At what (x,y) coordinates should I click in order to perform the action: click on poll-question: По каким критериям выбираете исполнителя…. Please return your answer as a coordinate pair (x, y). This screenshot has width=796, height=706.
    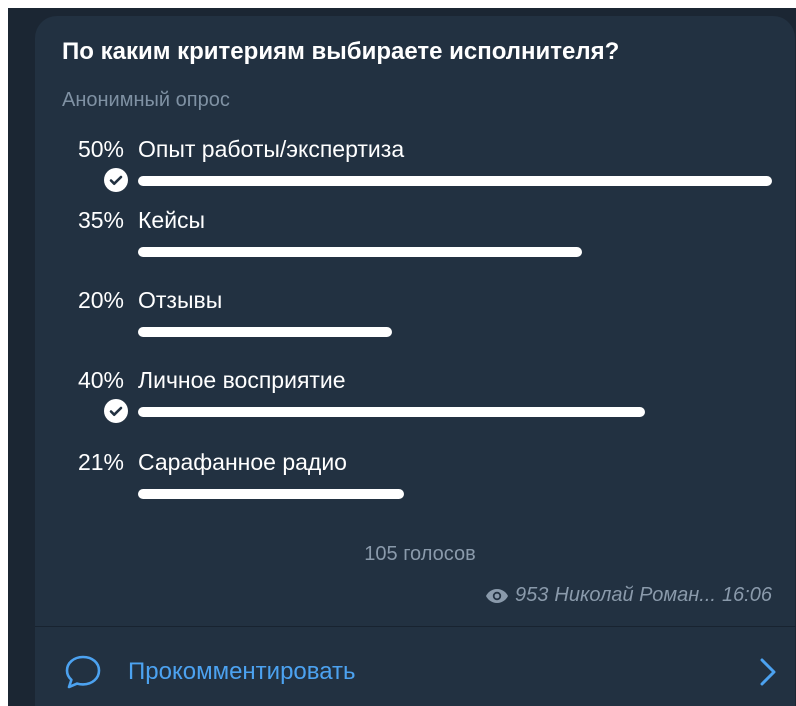
    Looking at the image, I should click on (341, 51).